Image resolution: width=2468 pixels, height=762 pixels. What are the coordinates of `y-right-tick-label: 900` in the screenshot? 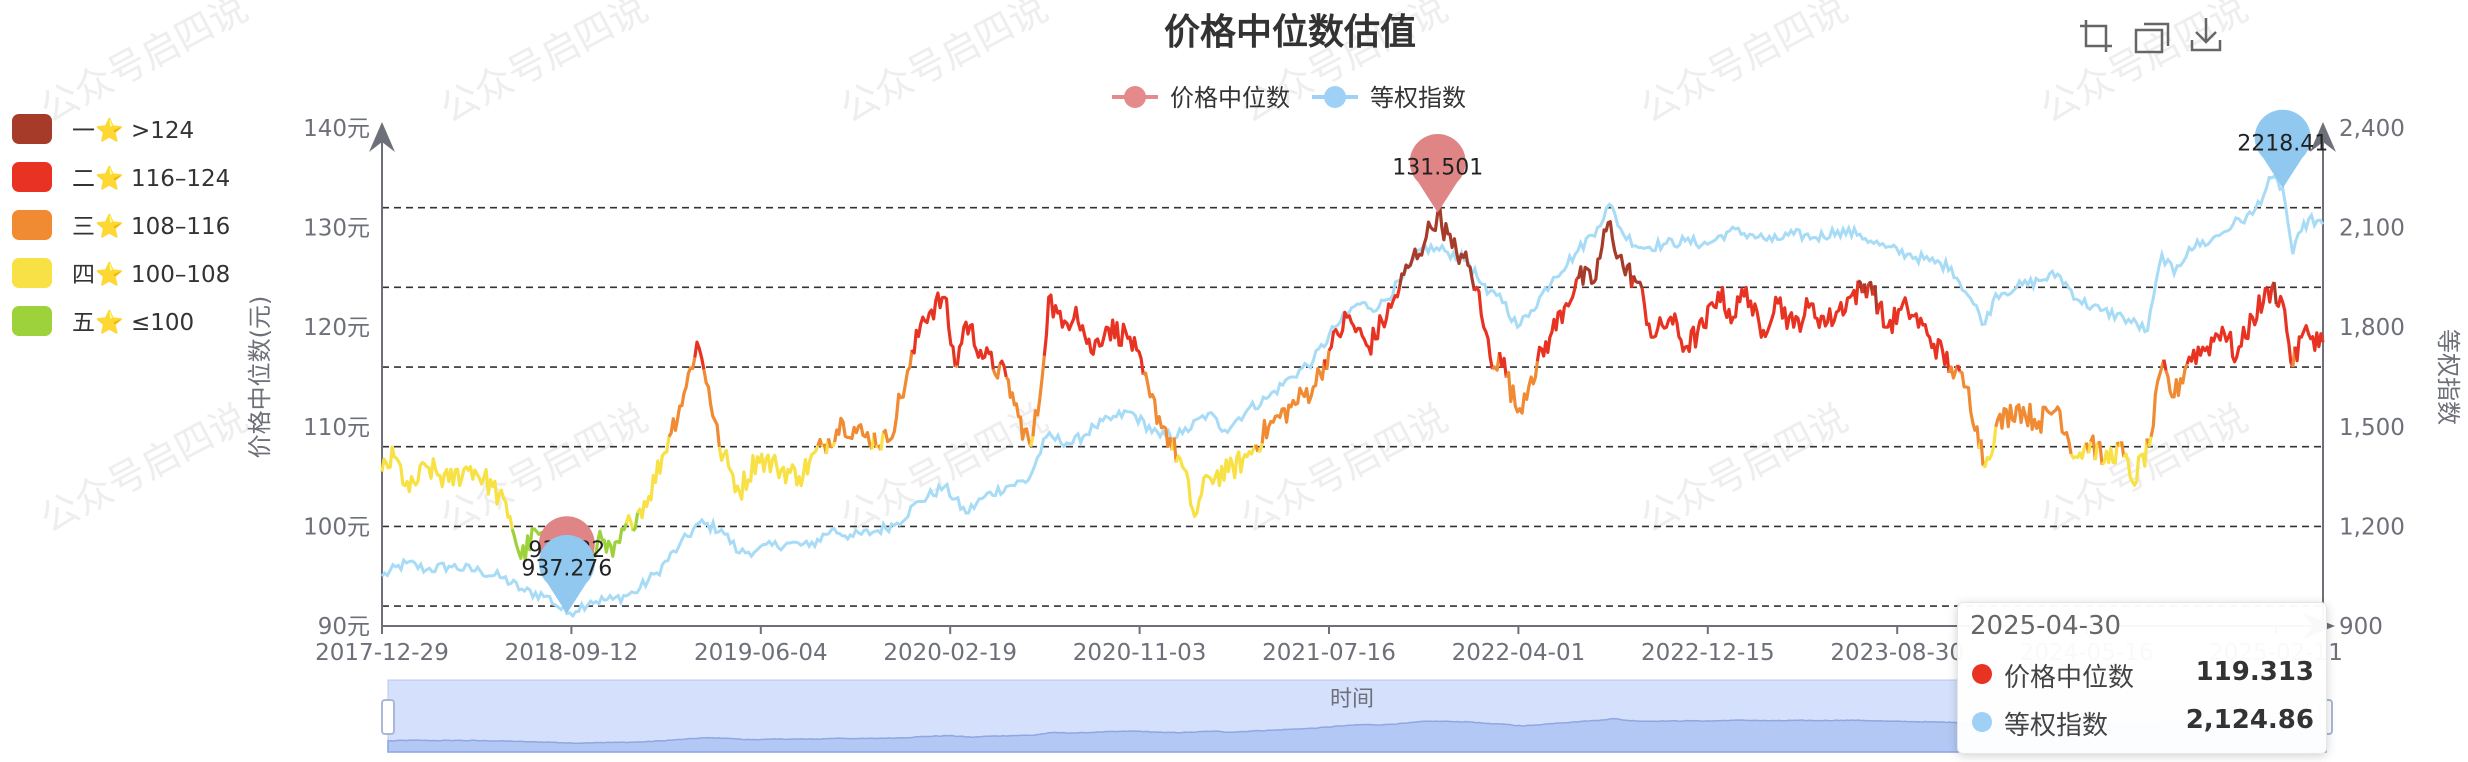 It's located at (2361, 627).